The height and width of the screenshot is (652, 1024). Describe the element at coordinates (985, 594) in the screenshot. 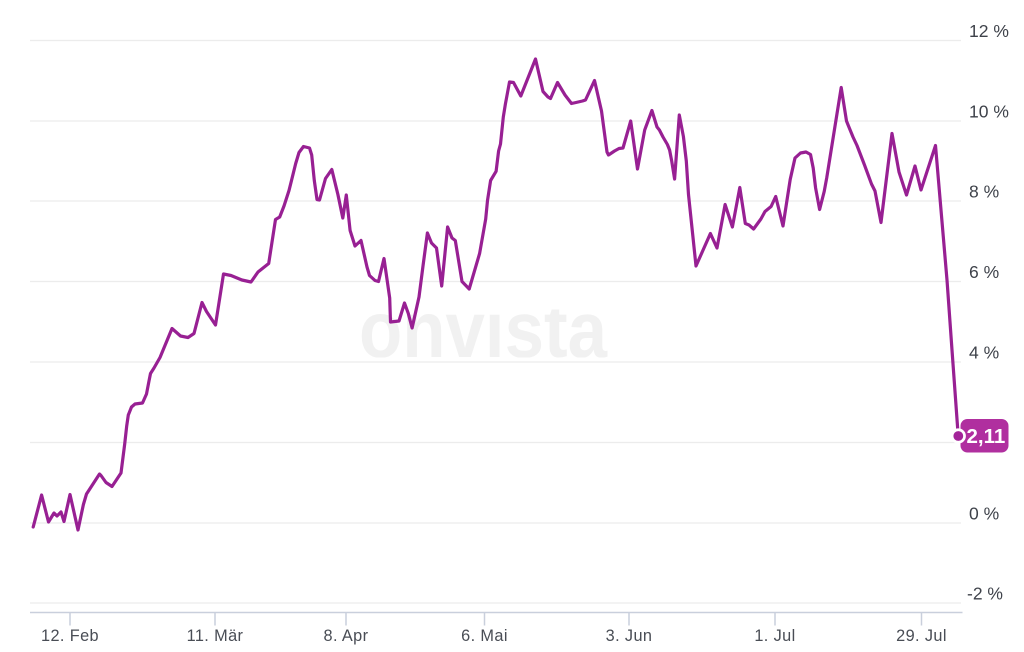

I see `svg-text: -2 %` at that location.